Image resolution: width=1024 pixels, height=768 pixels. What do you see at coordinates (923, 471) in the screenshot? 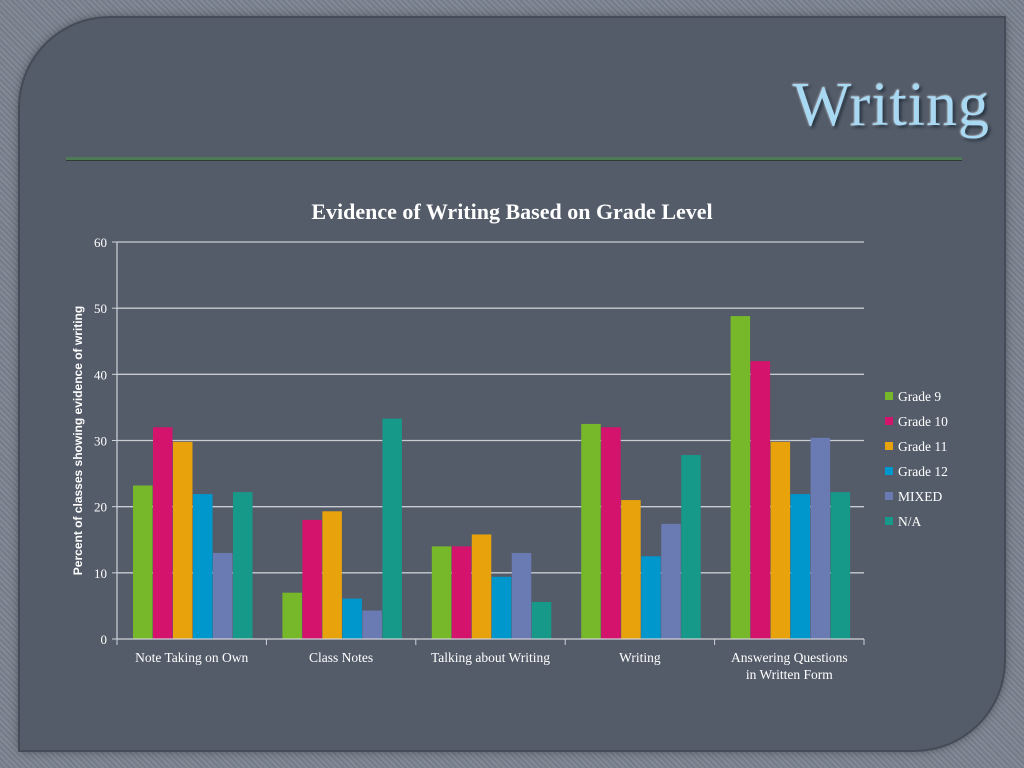
I see `legend-label: Grade 12` at bounding box center [923, 471].